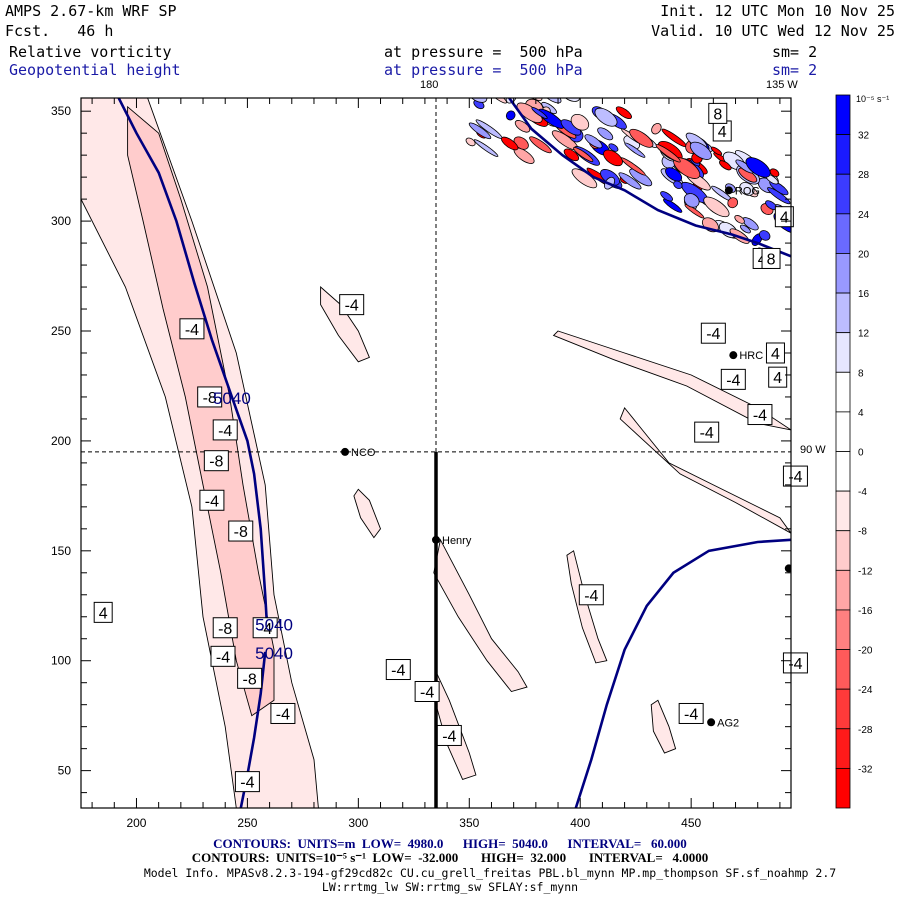 This screenshot has height=900, width=900. Describe the element at coordinates (232, 398) in the screenshot. I see `height-contour-label: 5040` at that location.